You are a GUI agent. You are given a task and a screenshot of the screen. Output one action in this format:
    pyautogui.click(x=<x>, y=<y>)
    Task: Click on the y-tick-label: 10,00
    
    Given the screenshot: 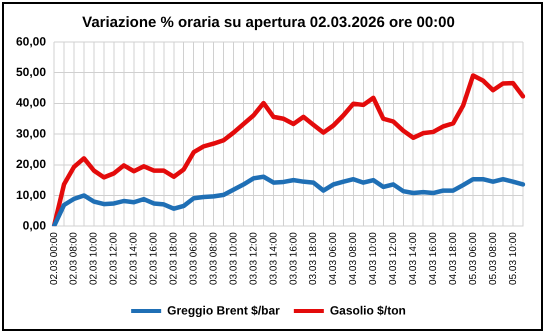 What is the action you would take?
    pyautogui.click(x=31, y=195)
    